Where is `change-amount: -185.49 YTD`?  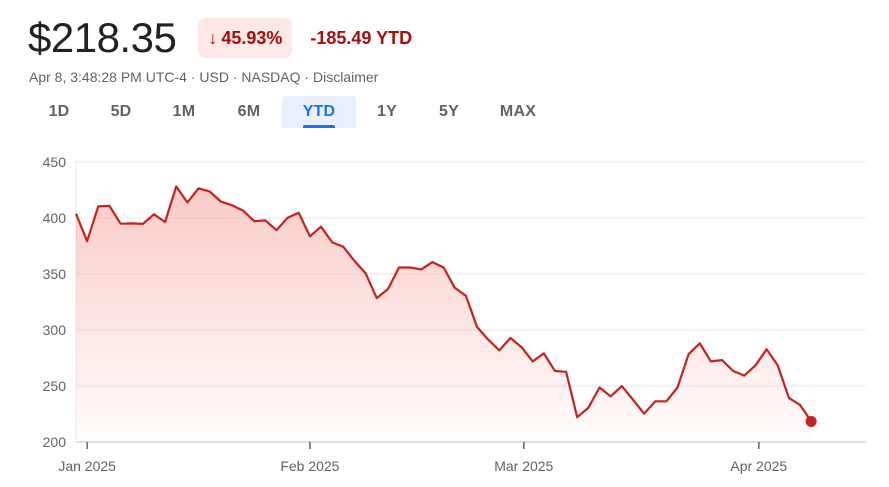 change-amount: -185.49 YTD is located at coordinates (361, 37).